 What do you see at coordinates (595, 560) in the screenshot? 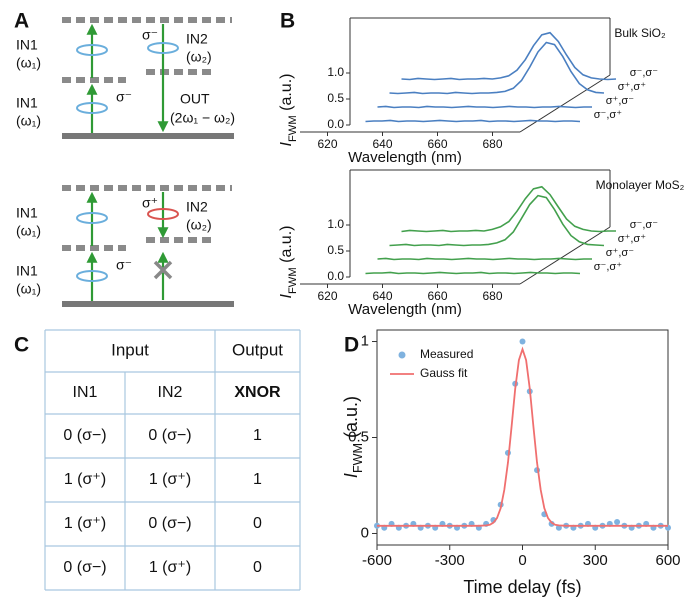
I see `x-tick-label: 300` at bounding box center [595, 560].